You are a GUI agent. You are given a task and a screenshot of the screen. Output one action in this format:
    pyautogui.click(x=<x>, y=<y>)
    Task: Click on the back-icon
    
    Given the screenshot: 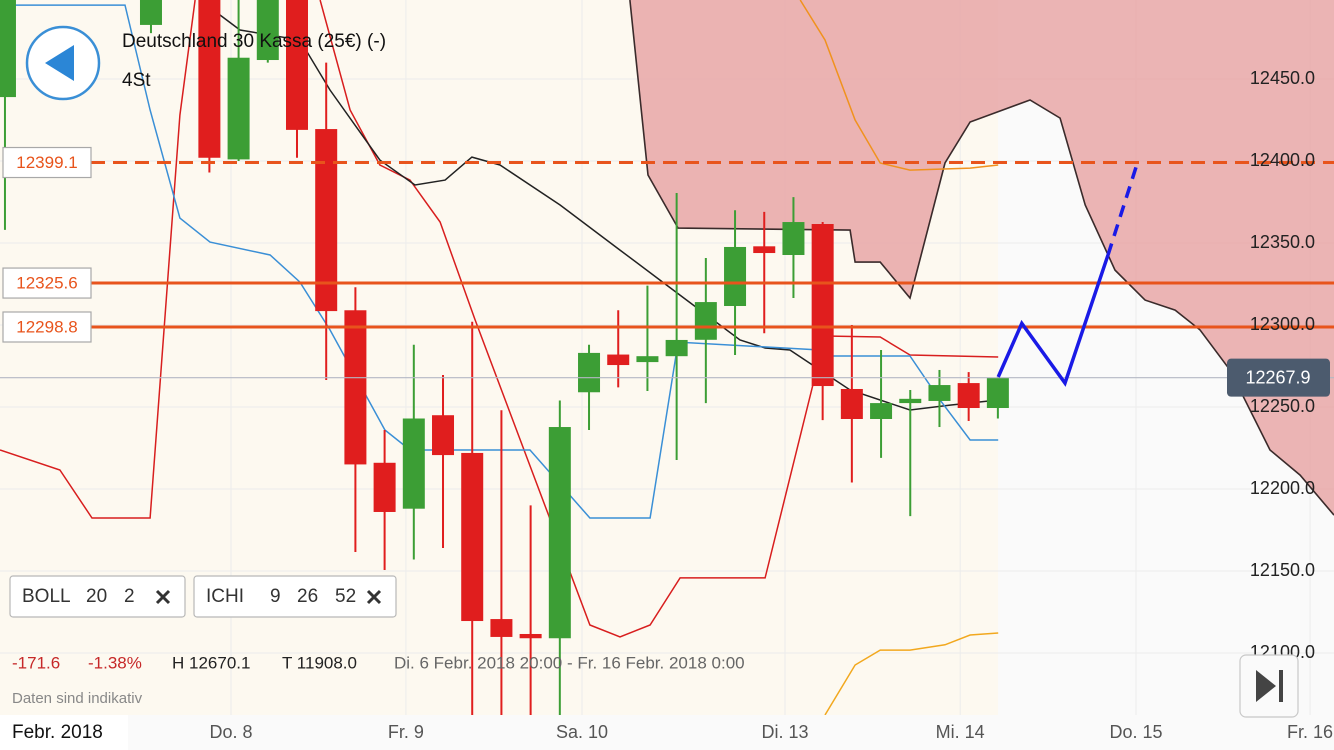 What is the action you would take?
    pyautogui.click(x=59, y=63)
    